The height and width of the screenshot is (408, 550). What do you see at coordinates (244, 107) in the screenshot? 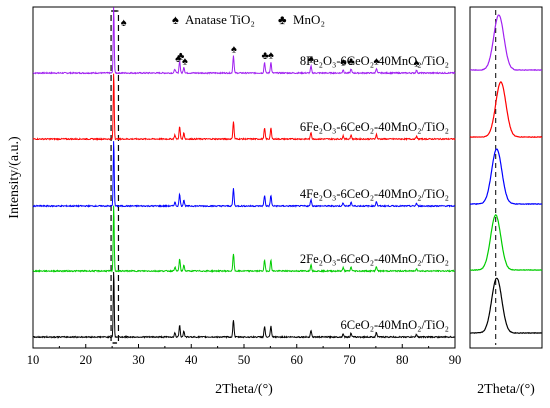
I see `xrd-trace-6fe-o-6ceo-40mno-tio` at bounding box center [244, 107].